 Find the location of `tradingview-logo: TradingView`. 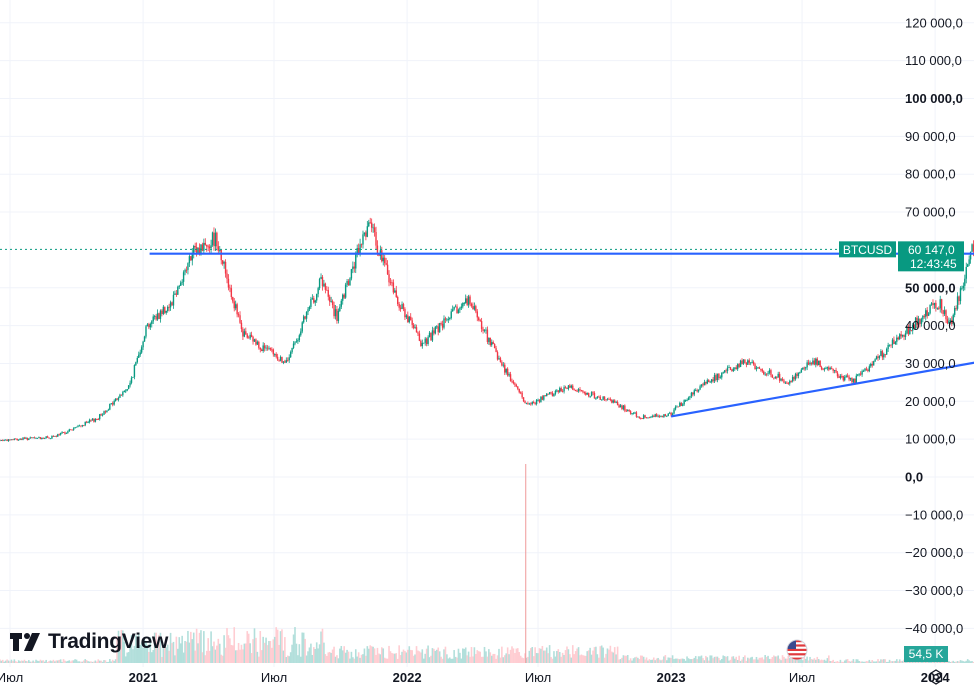

tradingview-logo: TradingView is located at coordinates (89, 642).